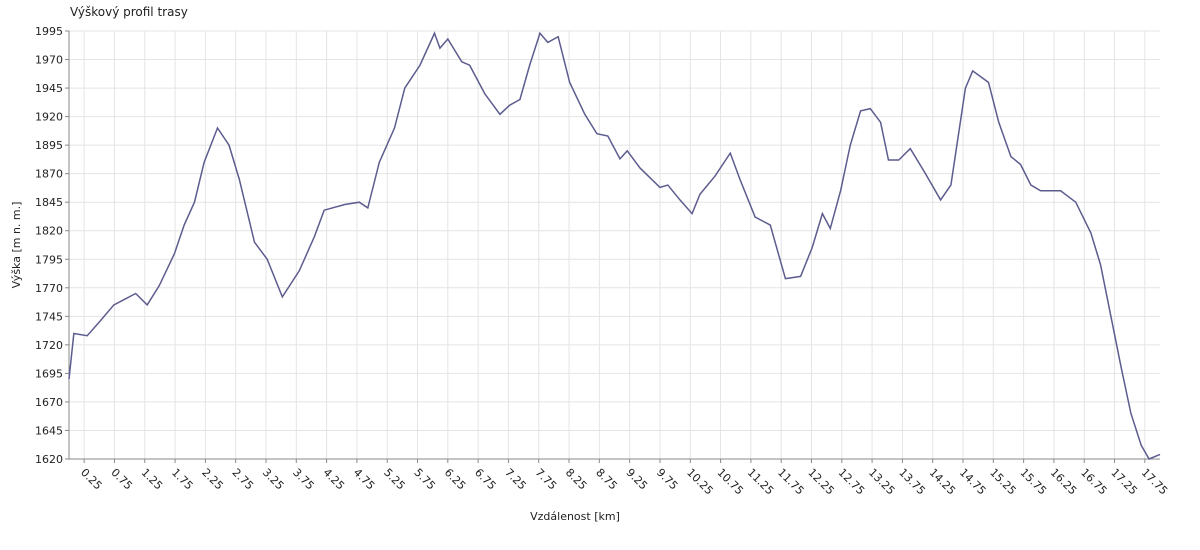  What do you see at coordinates (942, 481) in the screenshot?
I see `x-tick-label: 14.25` at bounding box center [942, 481].